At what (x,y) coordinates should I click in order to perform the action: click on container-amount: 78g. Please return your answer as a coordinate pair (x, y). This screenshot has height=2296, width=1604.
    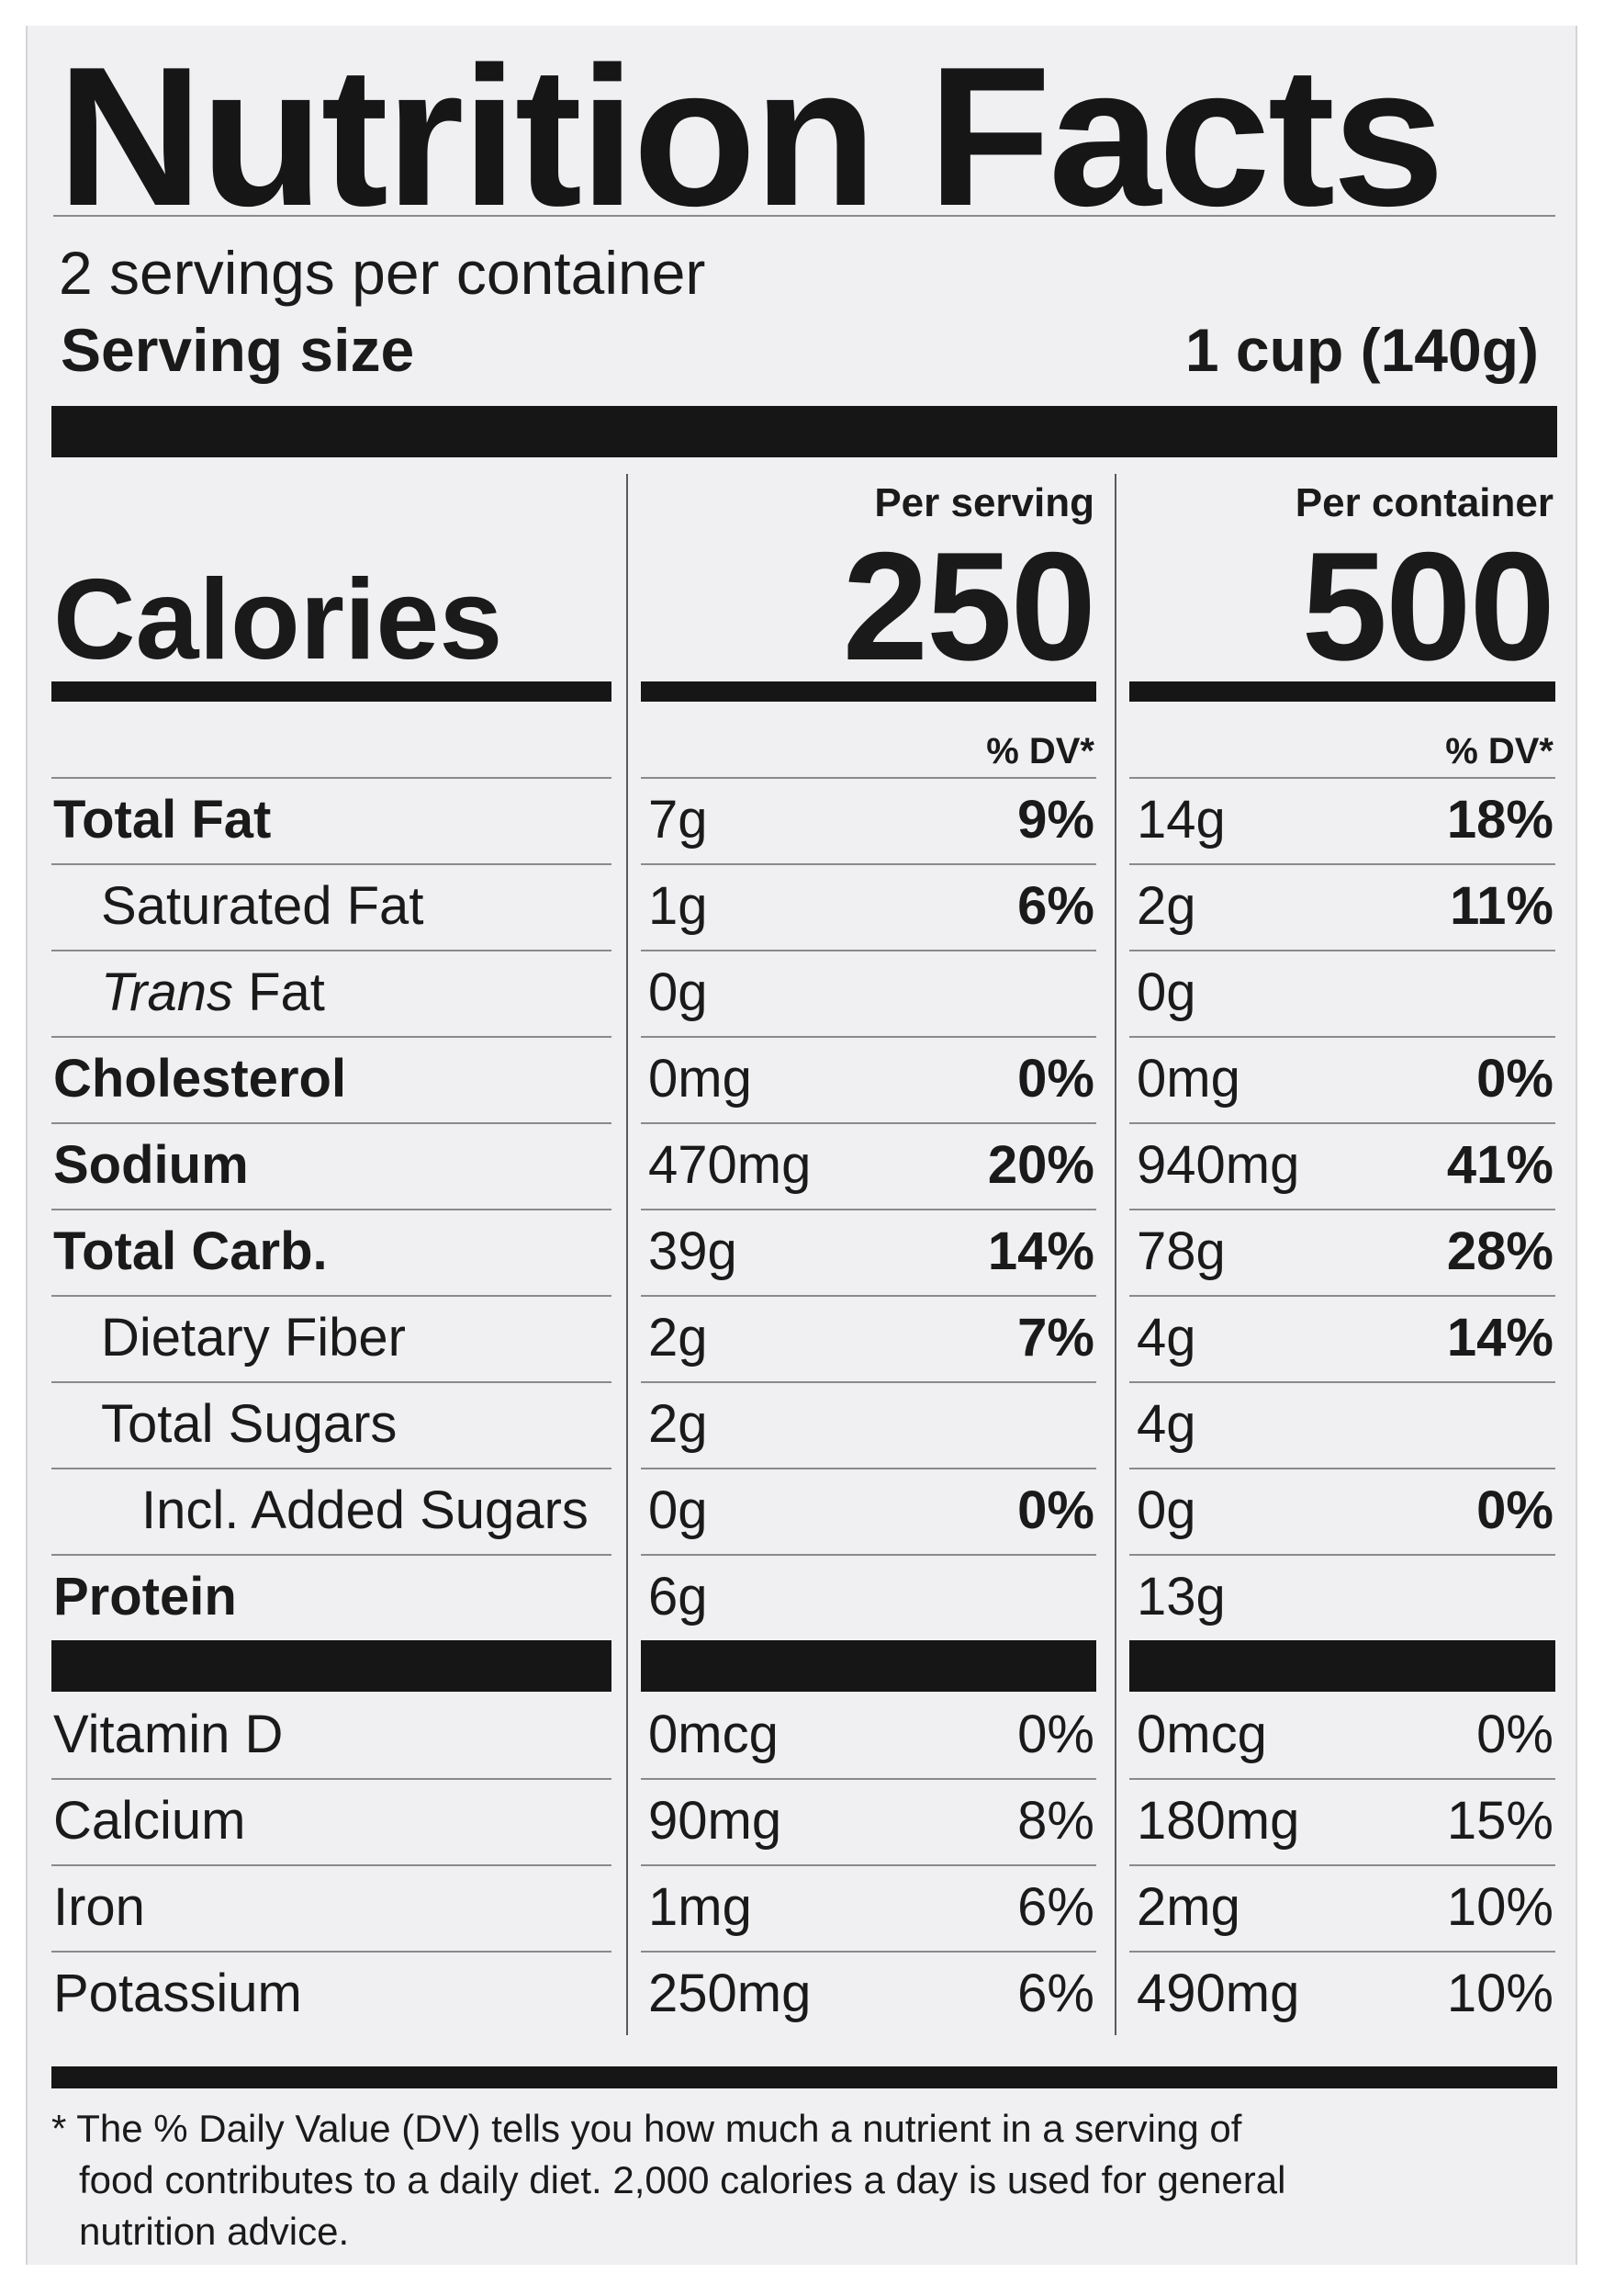
    Looking at the image, I should click on (1181, 1251).